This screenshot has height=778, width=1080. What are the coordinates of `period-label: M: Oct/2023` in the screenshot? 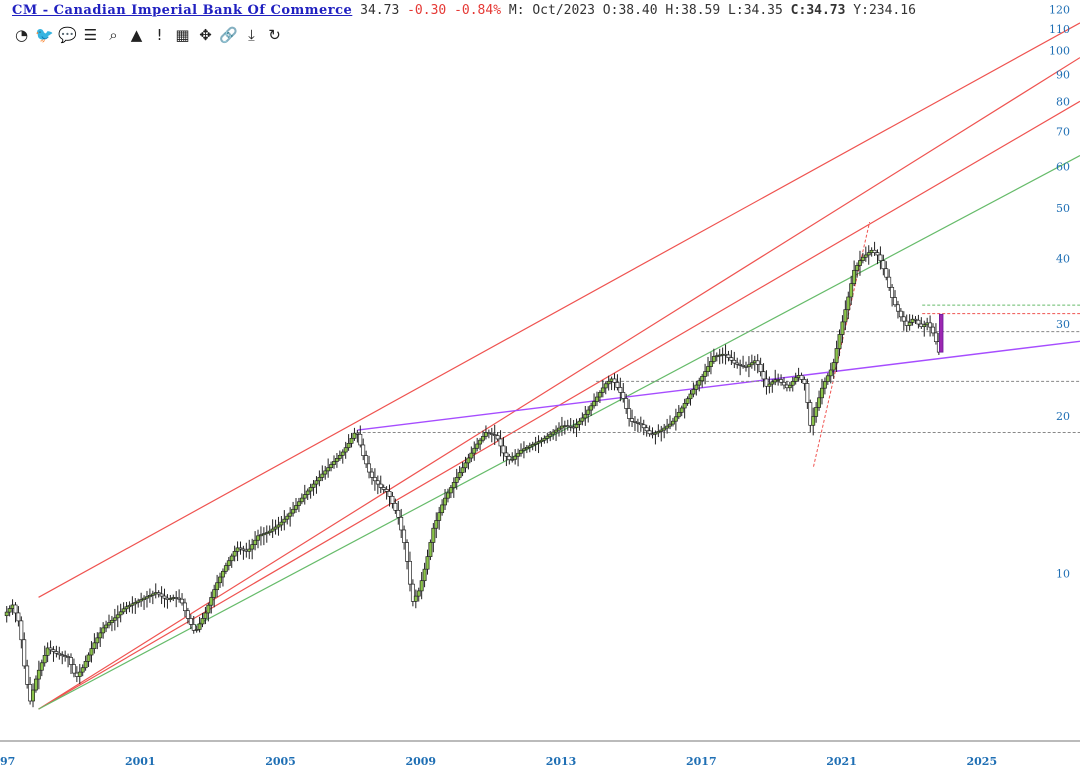 It's located at (551, 10).